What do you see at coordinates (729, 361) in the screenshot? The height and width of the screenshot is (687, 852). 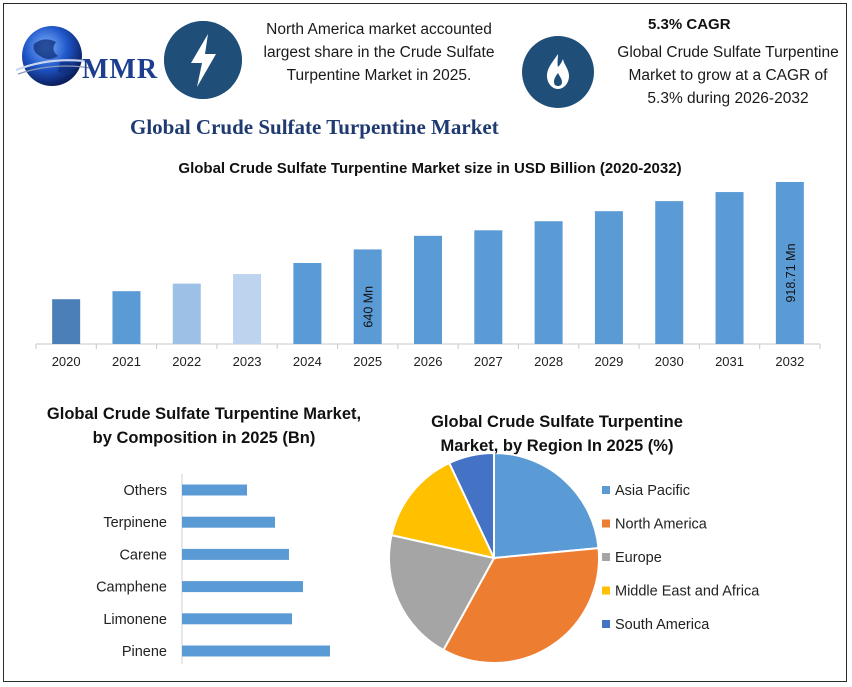 I see `x-tick-label: 2031` at bounding box center [729, 361].